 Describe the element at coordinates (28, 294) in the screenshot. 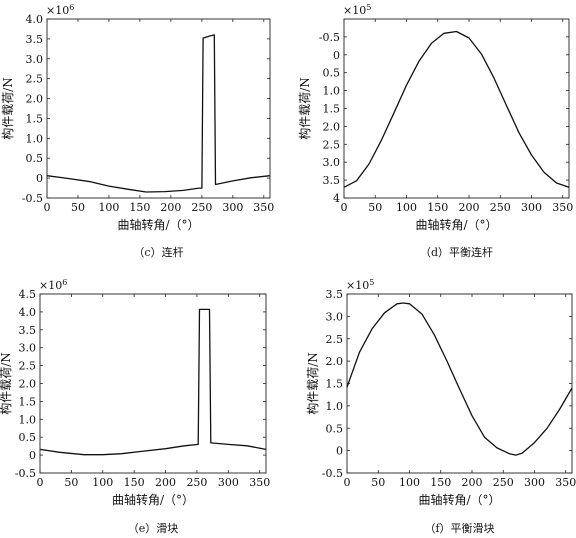

I see `y-tick-label: 4.5` at that location.